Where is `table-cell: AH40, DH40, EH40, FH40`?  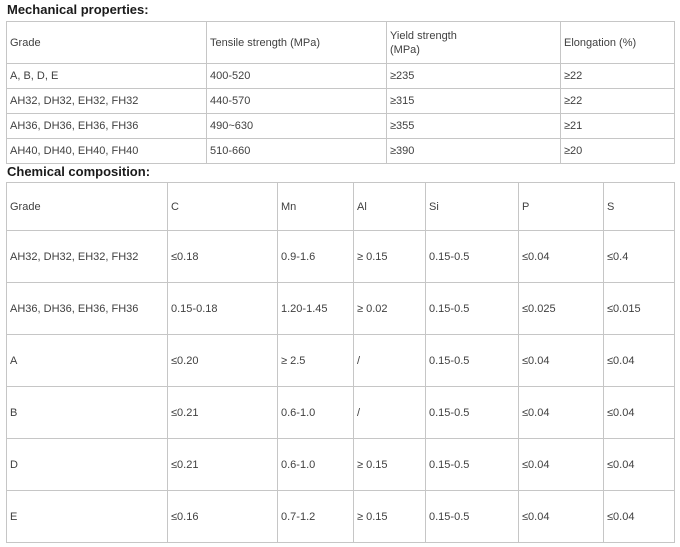
table-cell: AH40, DH40, EH40, FH40 is located at coordinates (106, 151).